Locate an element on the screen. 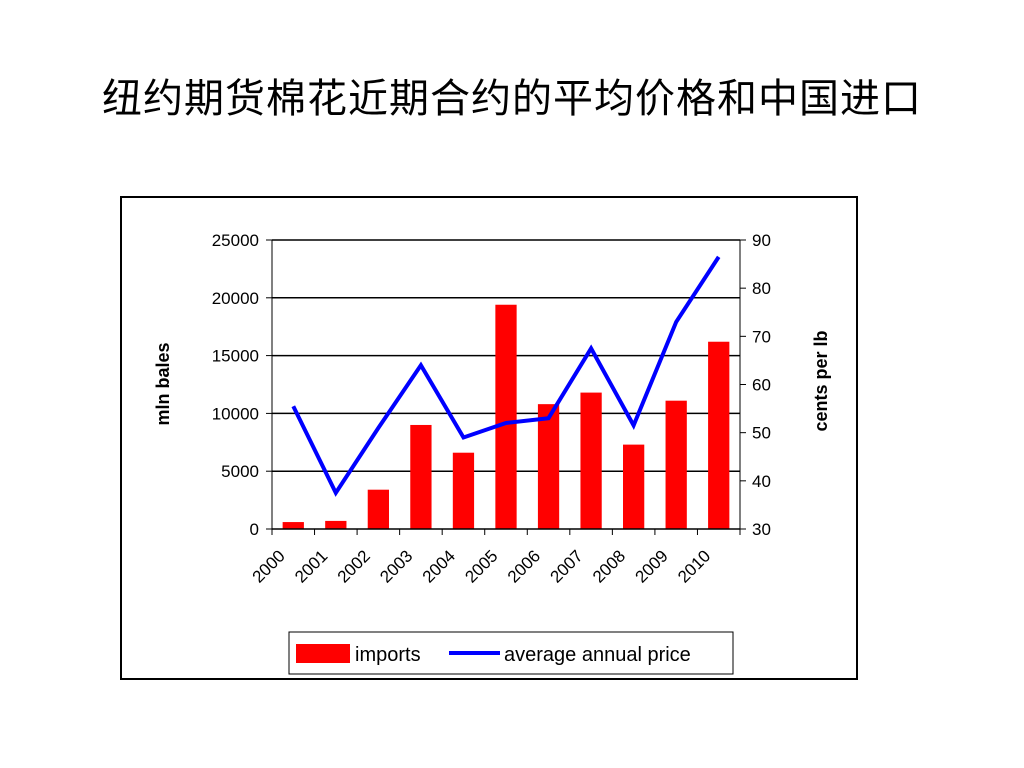 The height and width of the screenshot is (768, 1024). bars is located at coordinates (506, 416).